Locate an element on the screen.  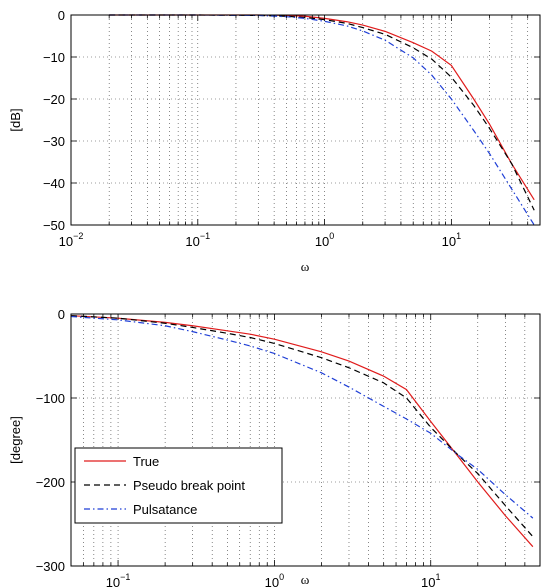
phase-legend: True Pseudo break point Pulsatance is located at coordinates (178, 485).